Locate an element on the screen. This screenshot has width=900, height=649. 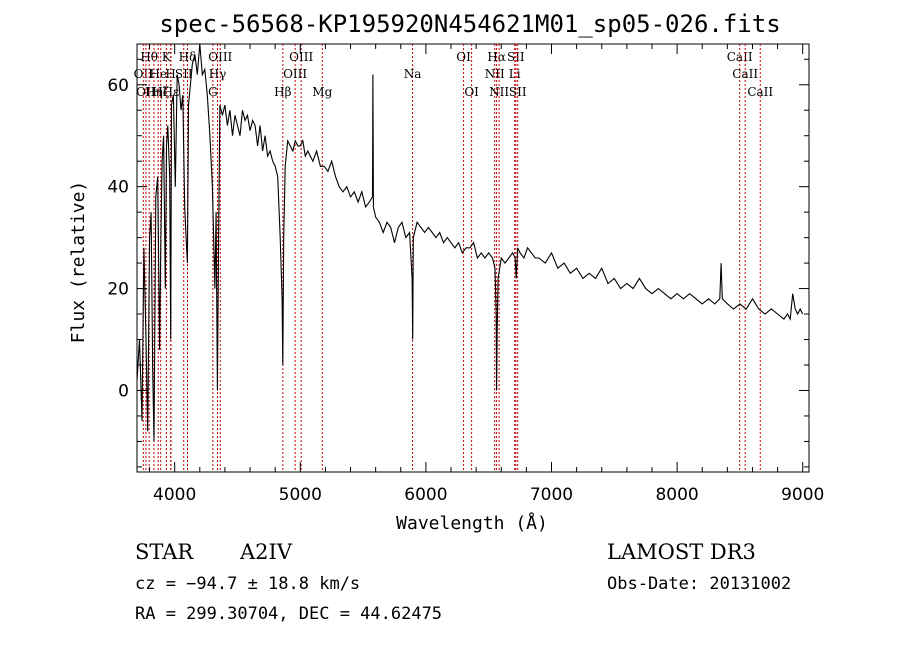
line-label-22: Hα is located at coordinates (496, 57).